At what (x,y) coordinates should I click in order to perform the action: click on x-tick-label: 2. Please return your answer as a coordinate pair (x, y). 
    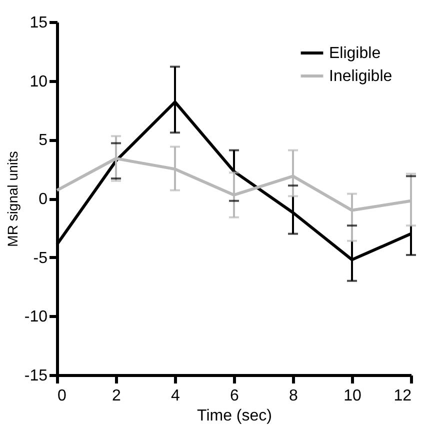
    Looking at the image, I should click on (117, 396).